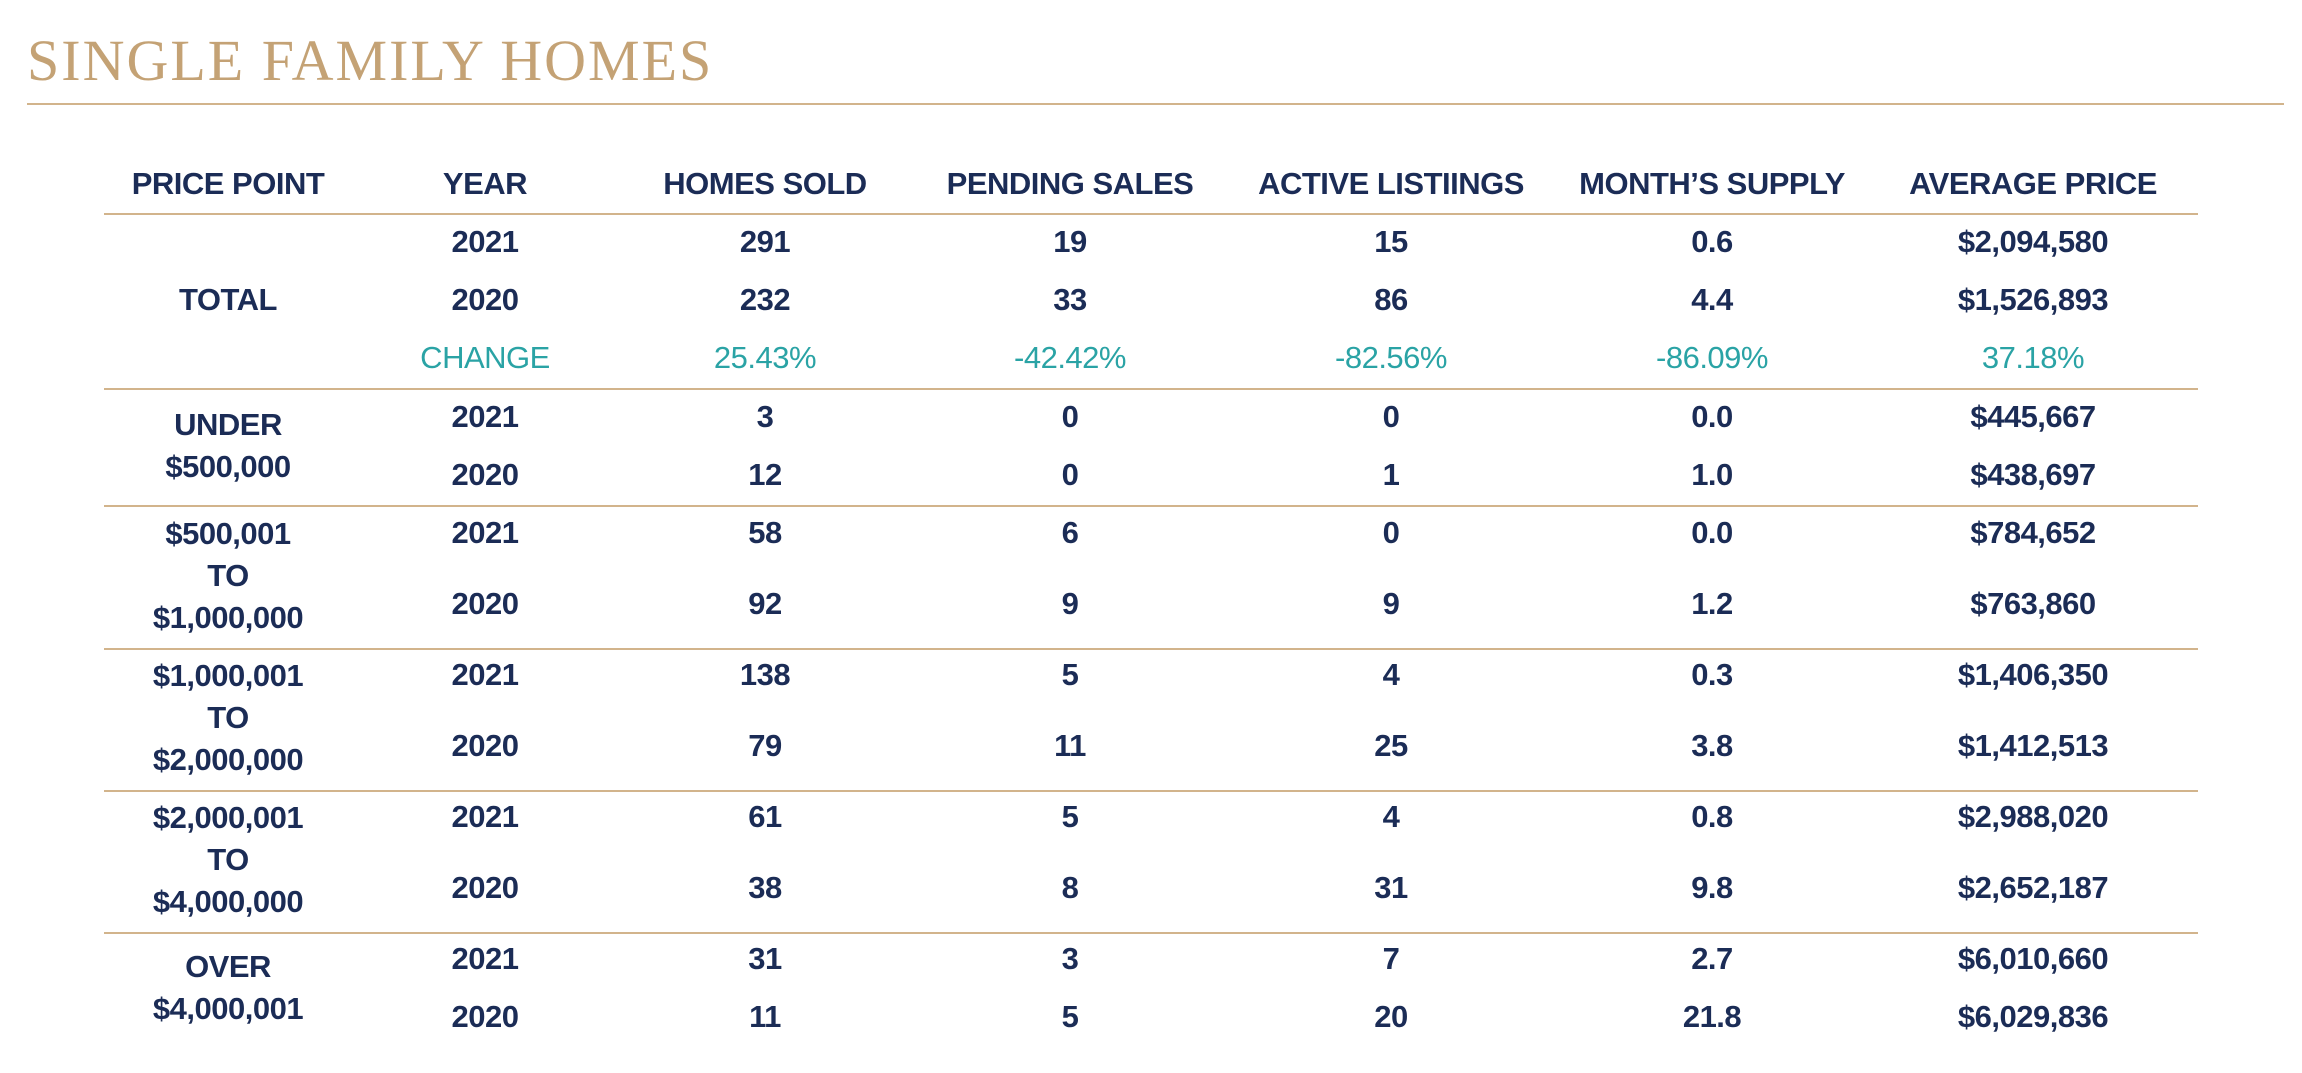 The width and height of the screenshot is (2302, 1073). I want to click on price-point-label-line: $2,000,001, so click(228, 817).